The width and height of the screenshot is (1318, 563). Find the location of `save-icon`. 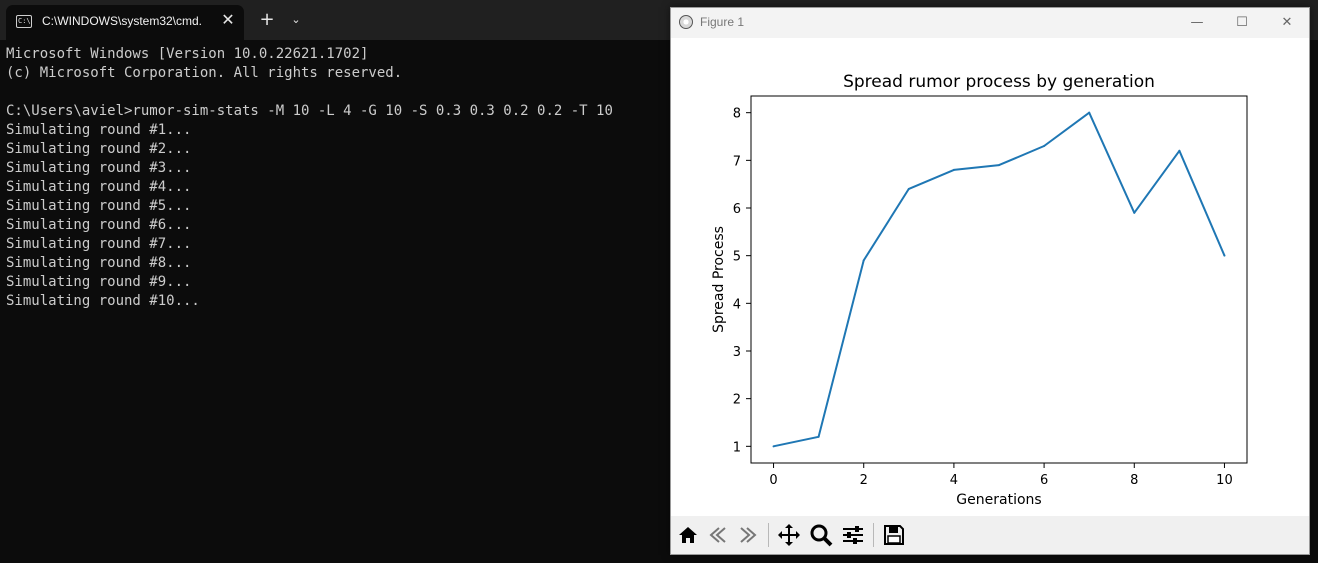

save-icon is located at coordinates (894, 535).